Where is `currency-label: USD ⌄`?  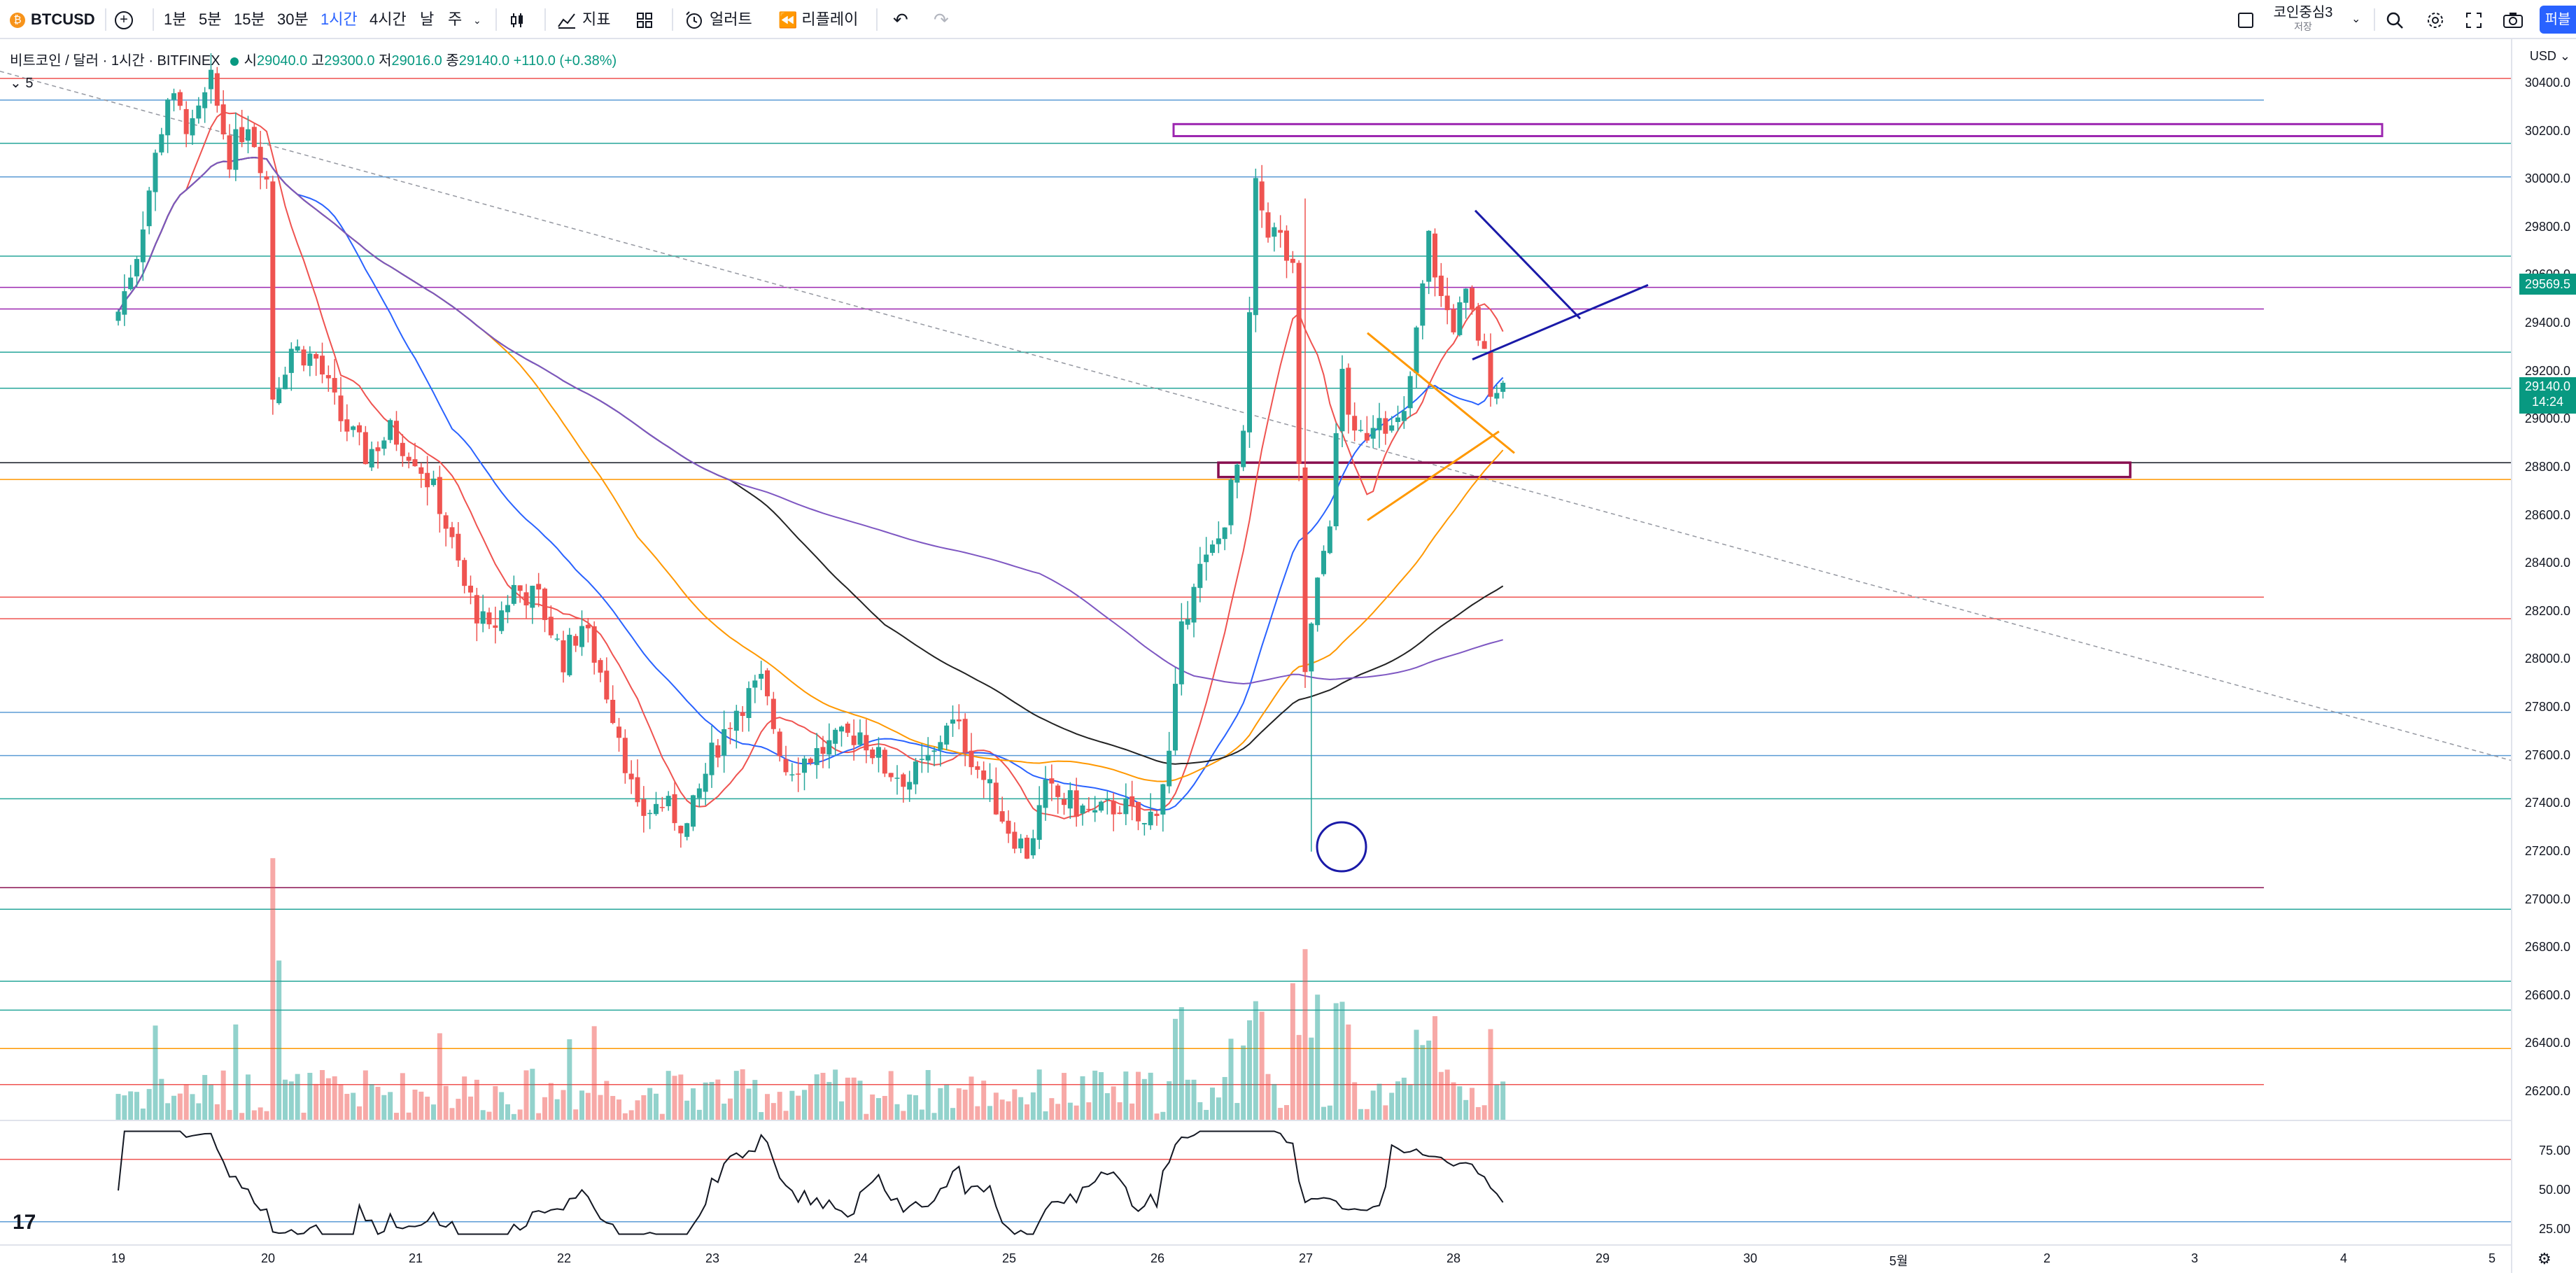
currency-label: USD ⌄ is located at coordinates (2549, 56).